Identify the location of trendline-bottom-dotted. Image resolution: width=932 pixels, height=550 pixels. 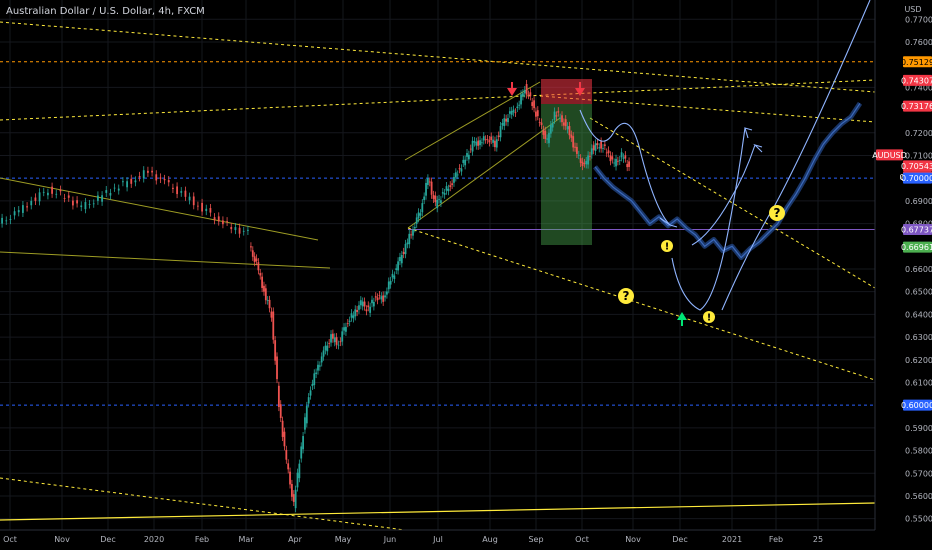
(203, 504).